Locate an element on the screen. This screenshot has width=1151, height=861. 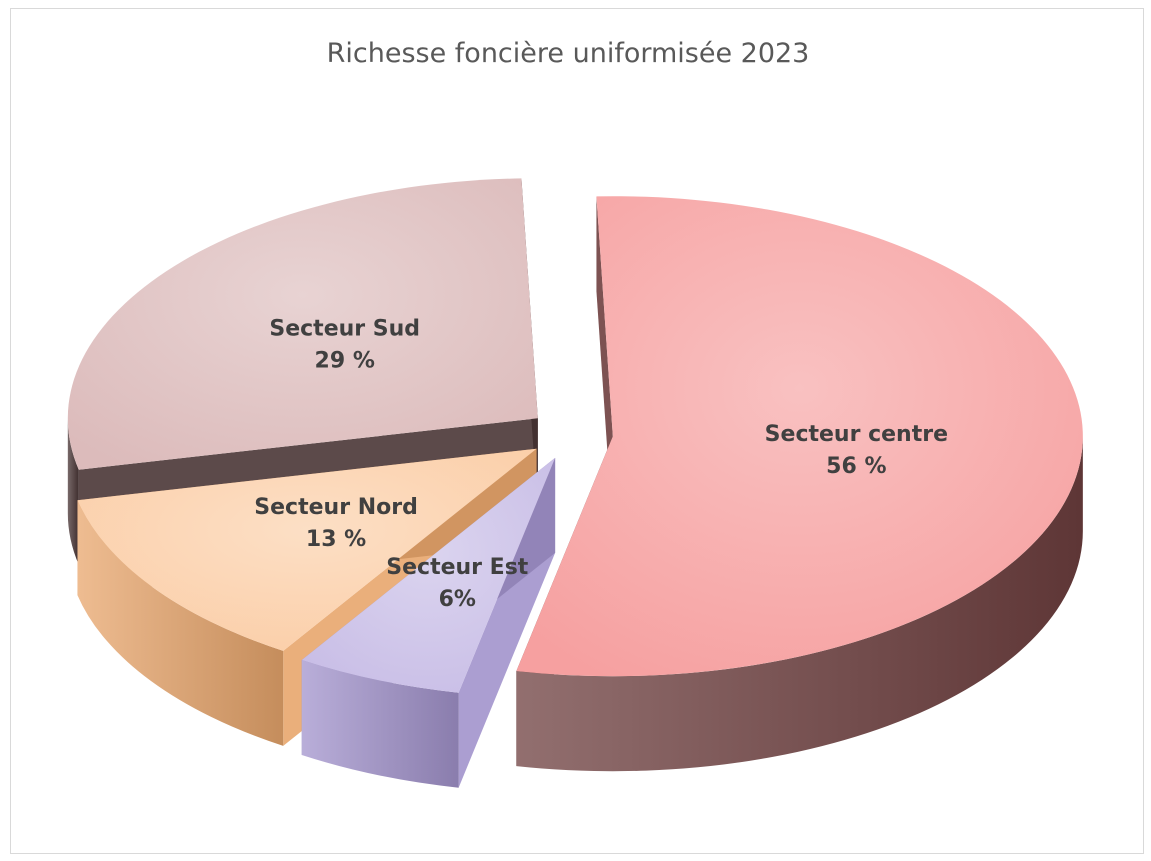
pie-slice-secteur-est is located at coordinates (428, 622).